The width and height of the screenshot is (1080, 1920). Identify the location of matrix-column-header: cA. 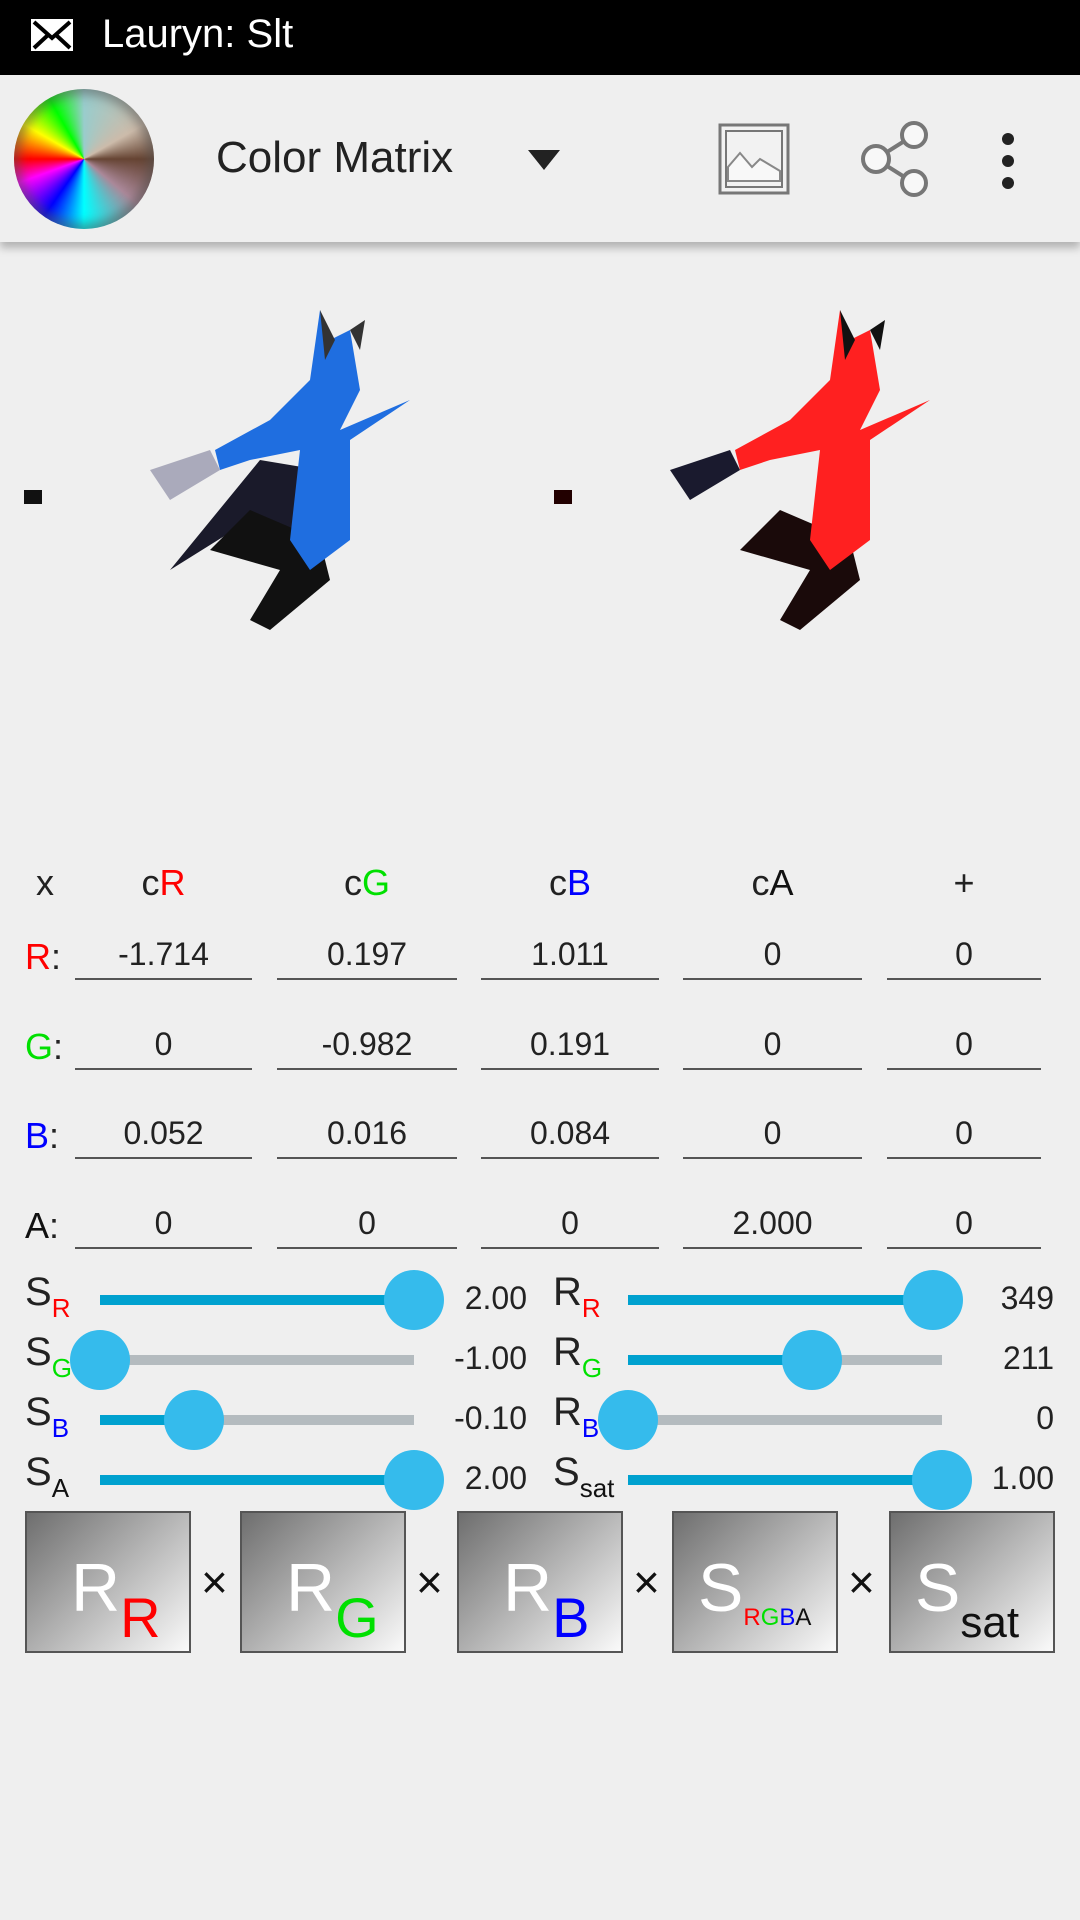
(772, 883).